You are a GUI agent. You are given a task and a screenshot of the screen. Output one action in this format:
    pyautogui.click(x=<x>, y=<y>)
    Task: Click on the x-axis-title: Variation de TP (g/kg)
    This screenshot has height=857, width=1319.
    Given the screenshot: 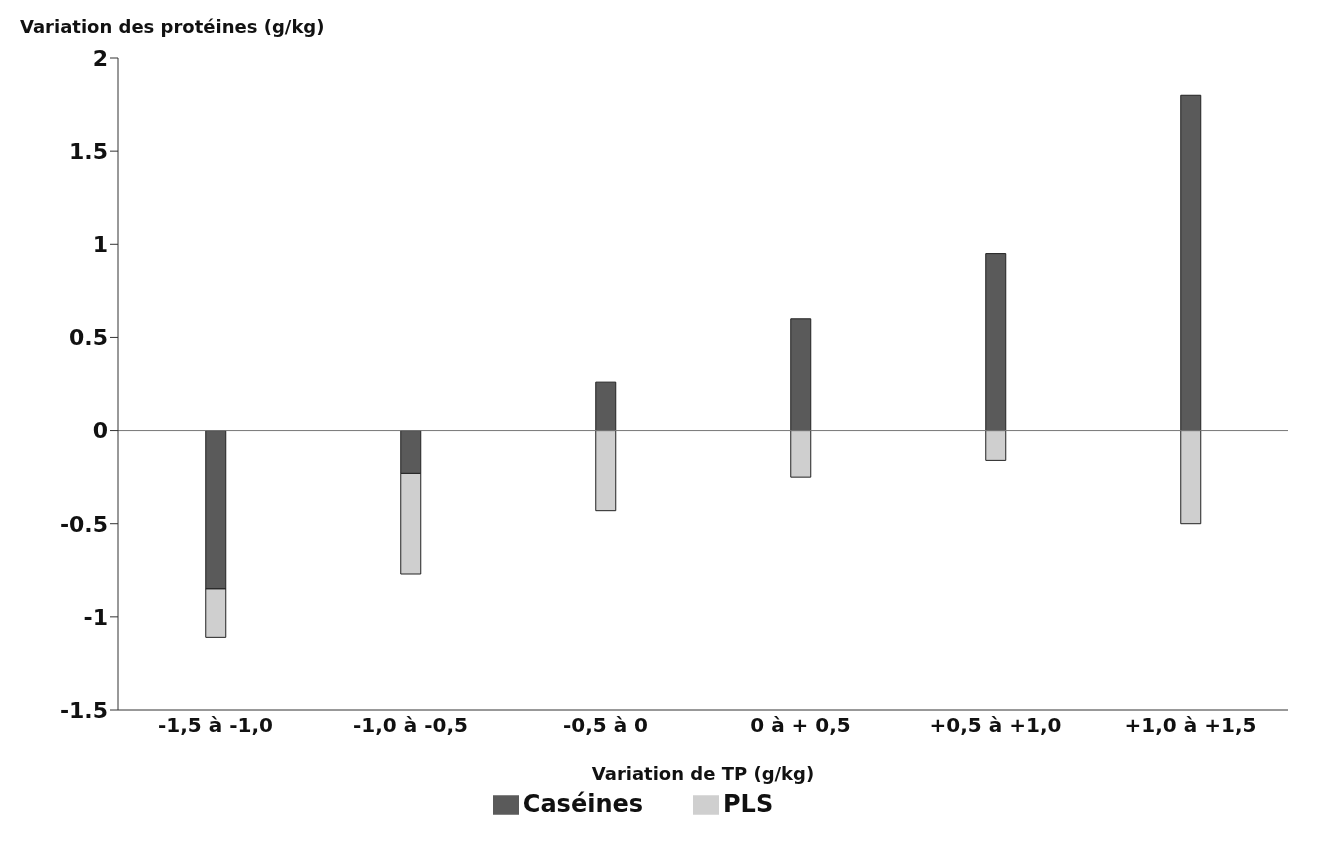 What is the action you would take?
    pyautogui.click(x=703, y=773)
    